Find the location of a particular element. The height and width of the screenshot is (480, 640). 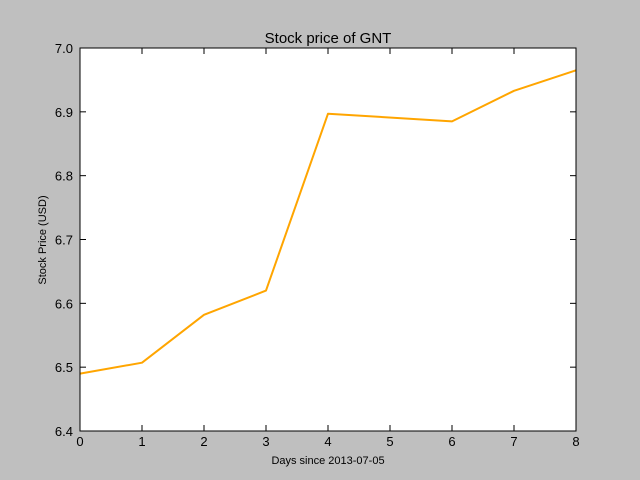

x-tick-label: 3 is located at coordinates (265, 441).